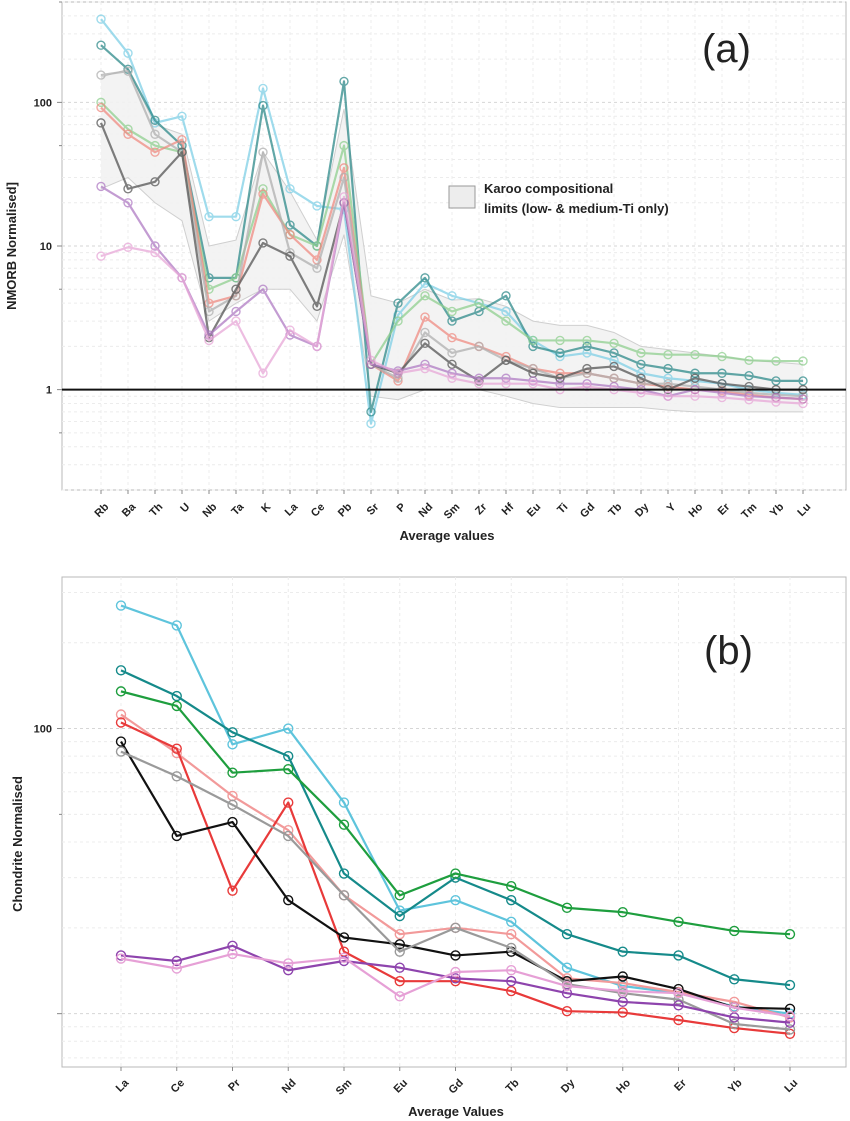 This screenshot has width=850, height=1121. What do you see at coordinates (102, 510) in the screenshot?
I see `x-tick-label-rb: Rb` at bounding box center [102, 510].